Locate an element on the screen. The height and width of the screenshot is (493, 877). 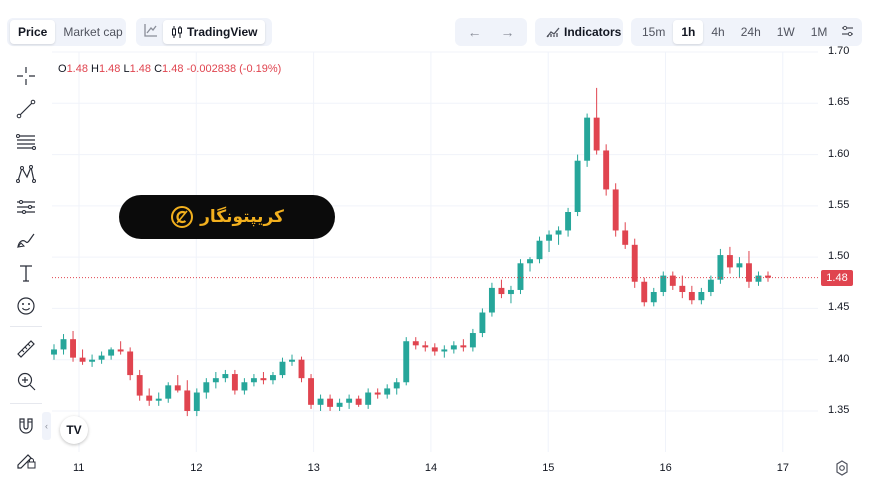
time-tick-label: 16 is located at coordinates (665, 468).